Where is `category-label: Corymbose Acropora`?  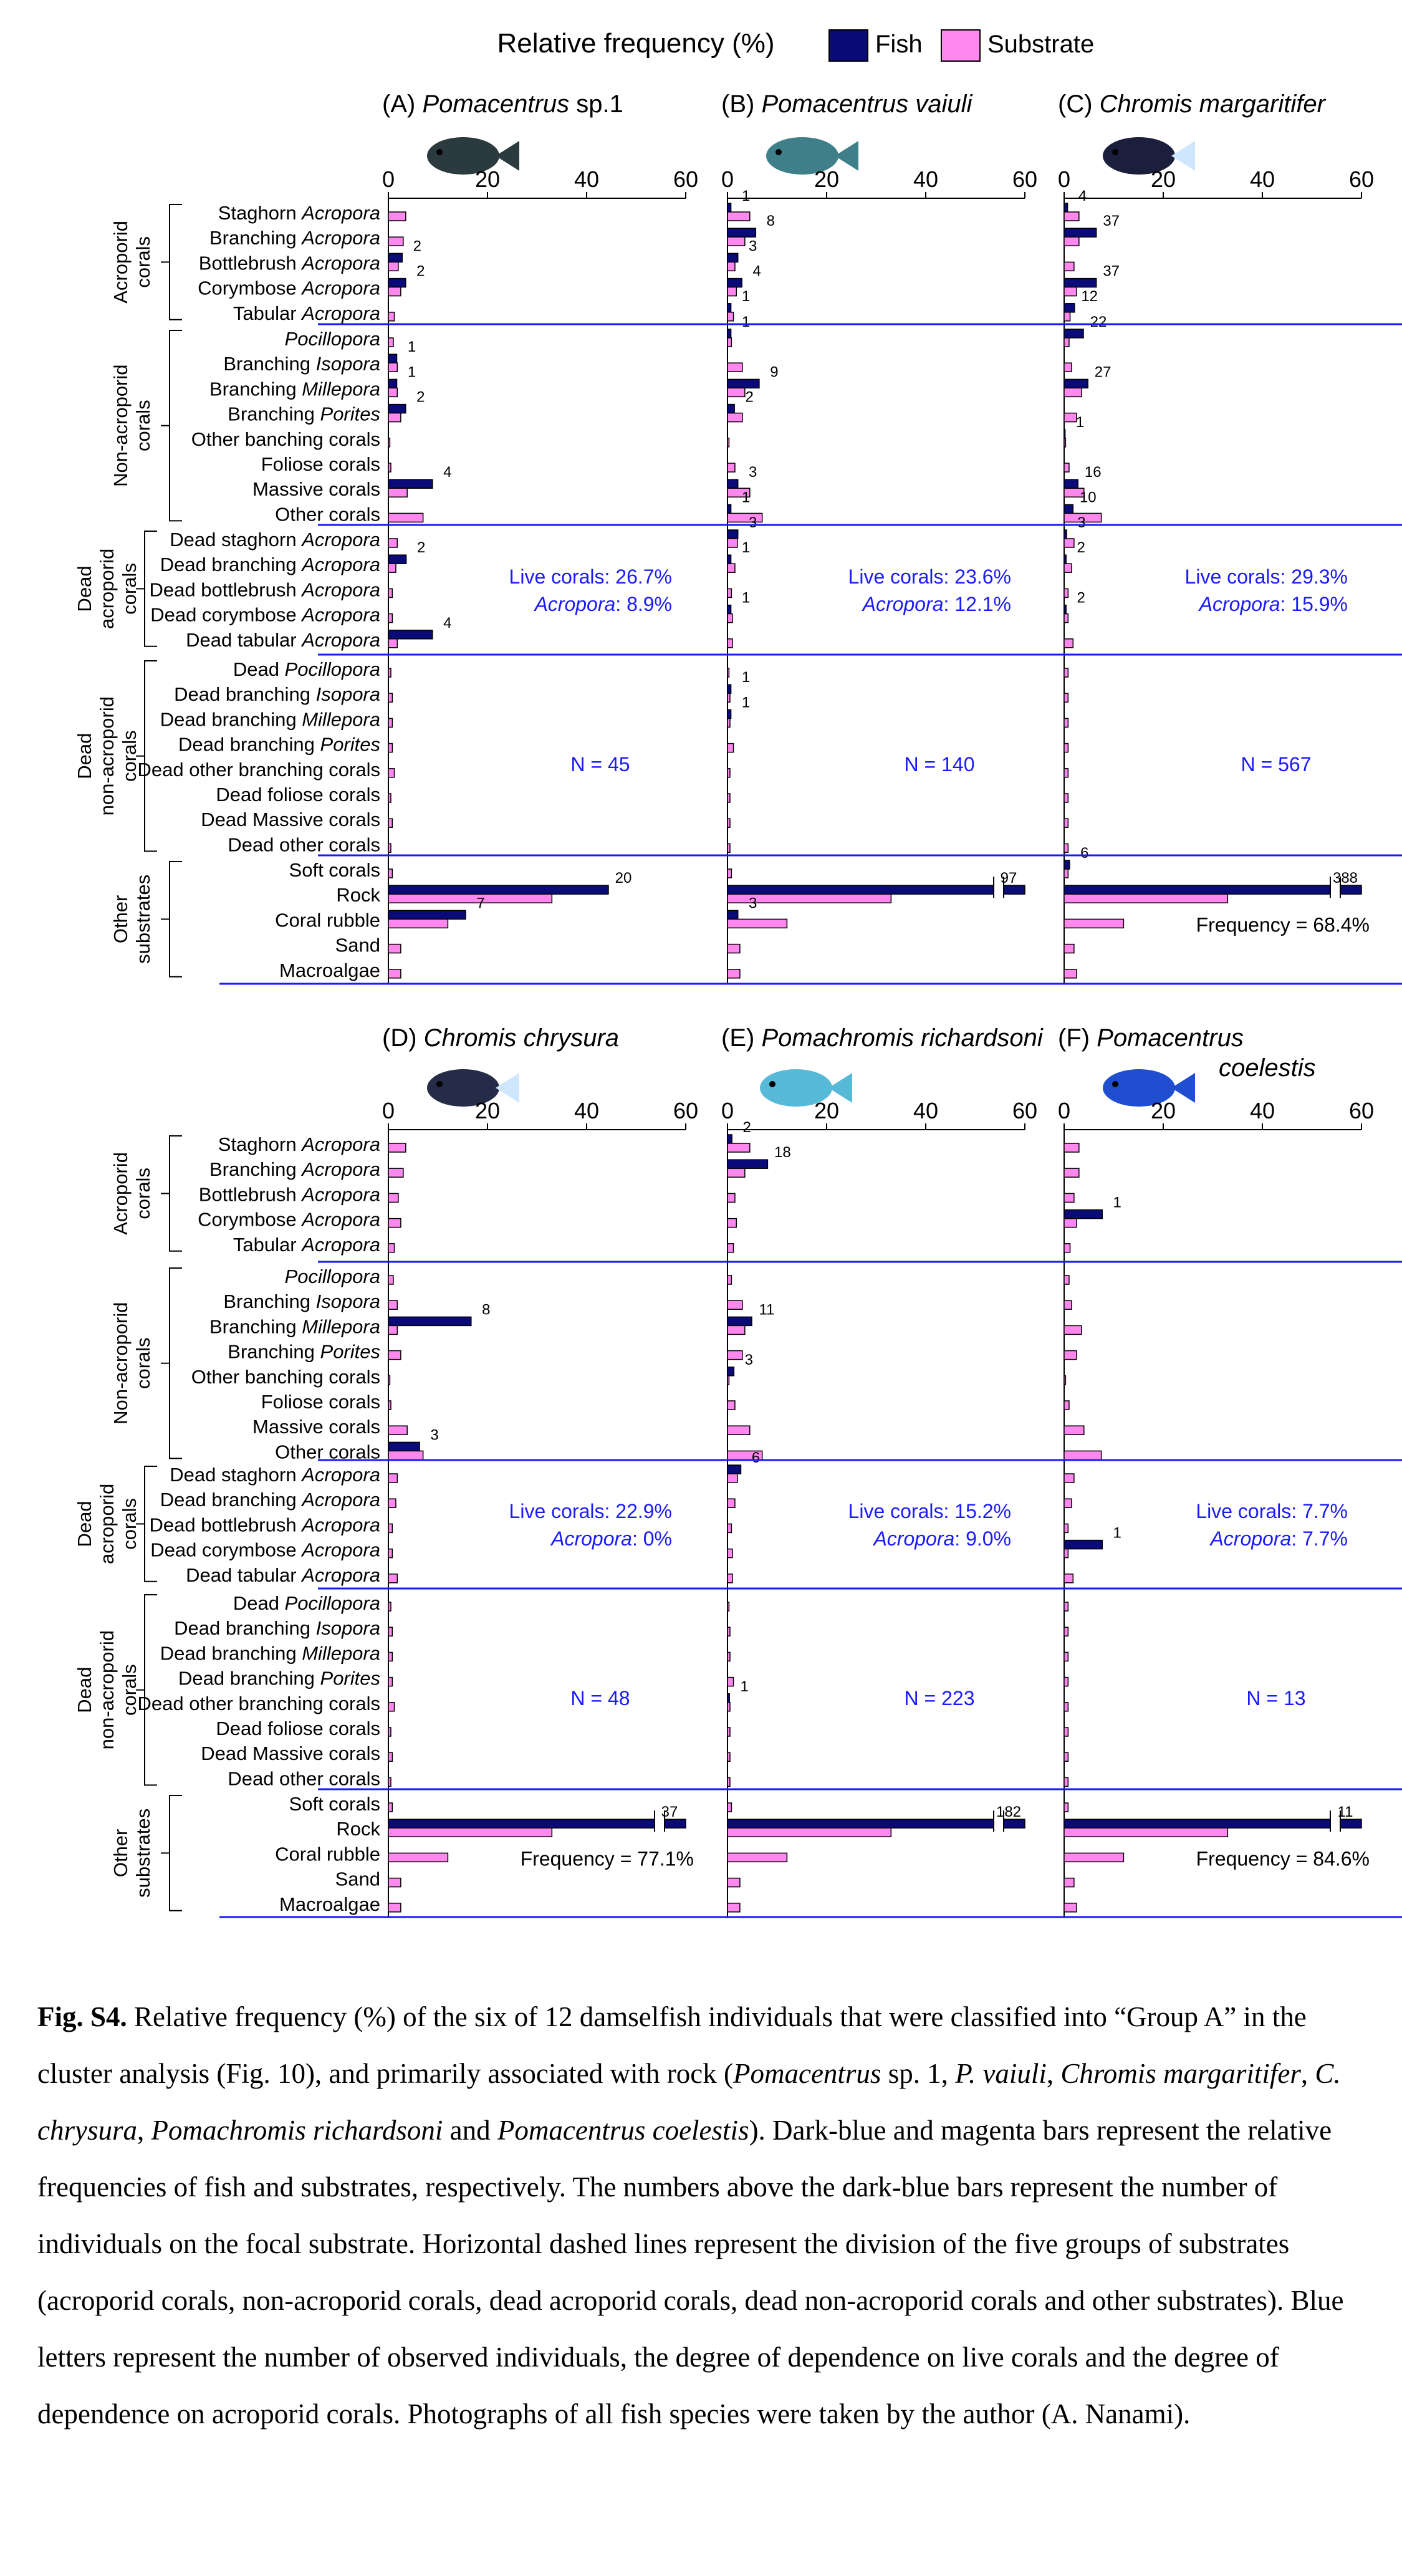
category-label: Corymbose Acropora is located at coordinates (289, 1220).